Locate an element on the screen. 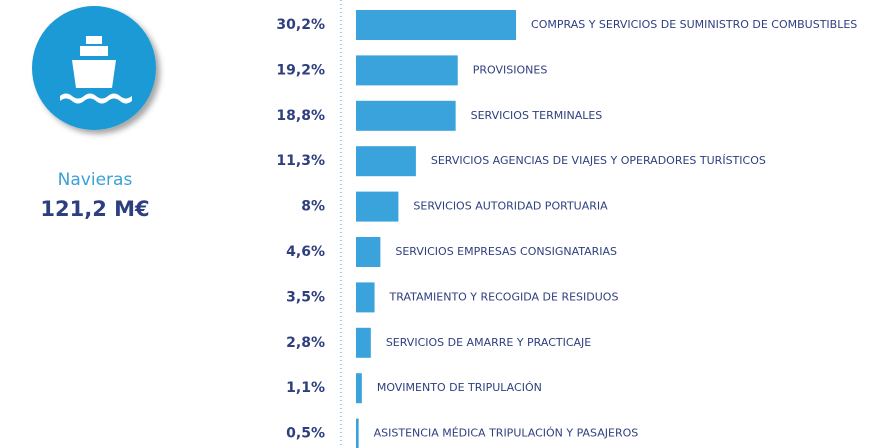 This screenshot has width=891, height=448. category-label: PROVISIONES is located at coordinates (510, 69).